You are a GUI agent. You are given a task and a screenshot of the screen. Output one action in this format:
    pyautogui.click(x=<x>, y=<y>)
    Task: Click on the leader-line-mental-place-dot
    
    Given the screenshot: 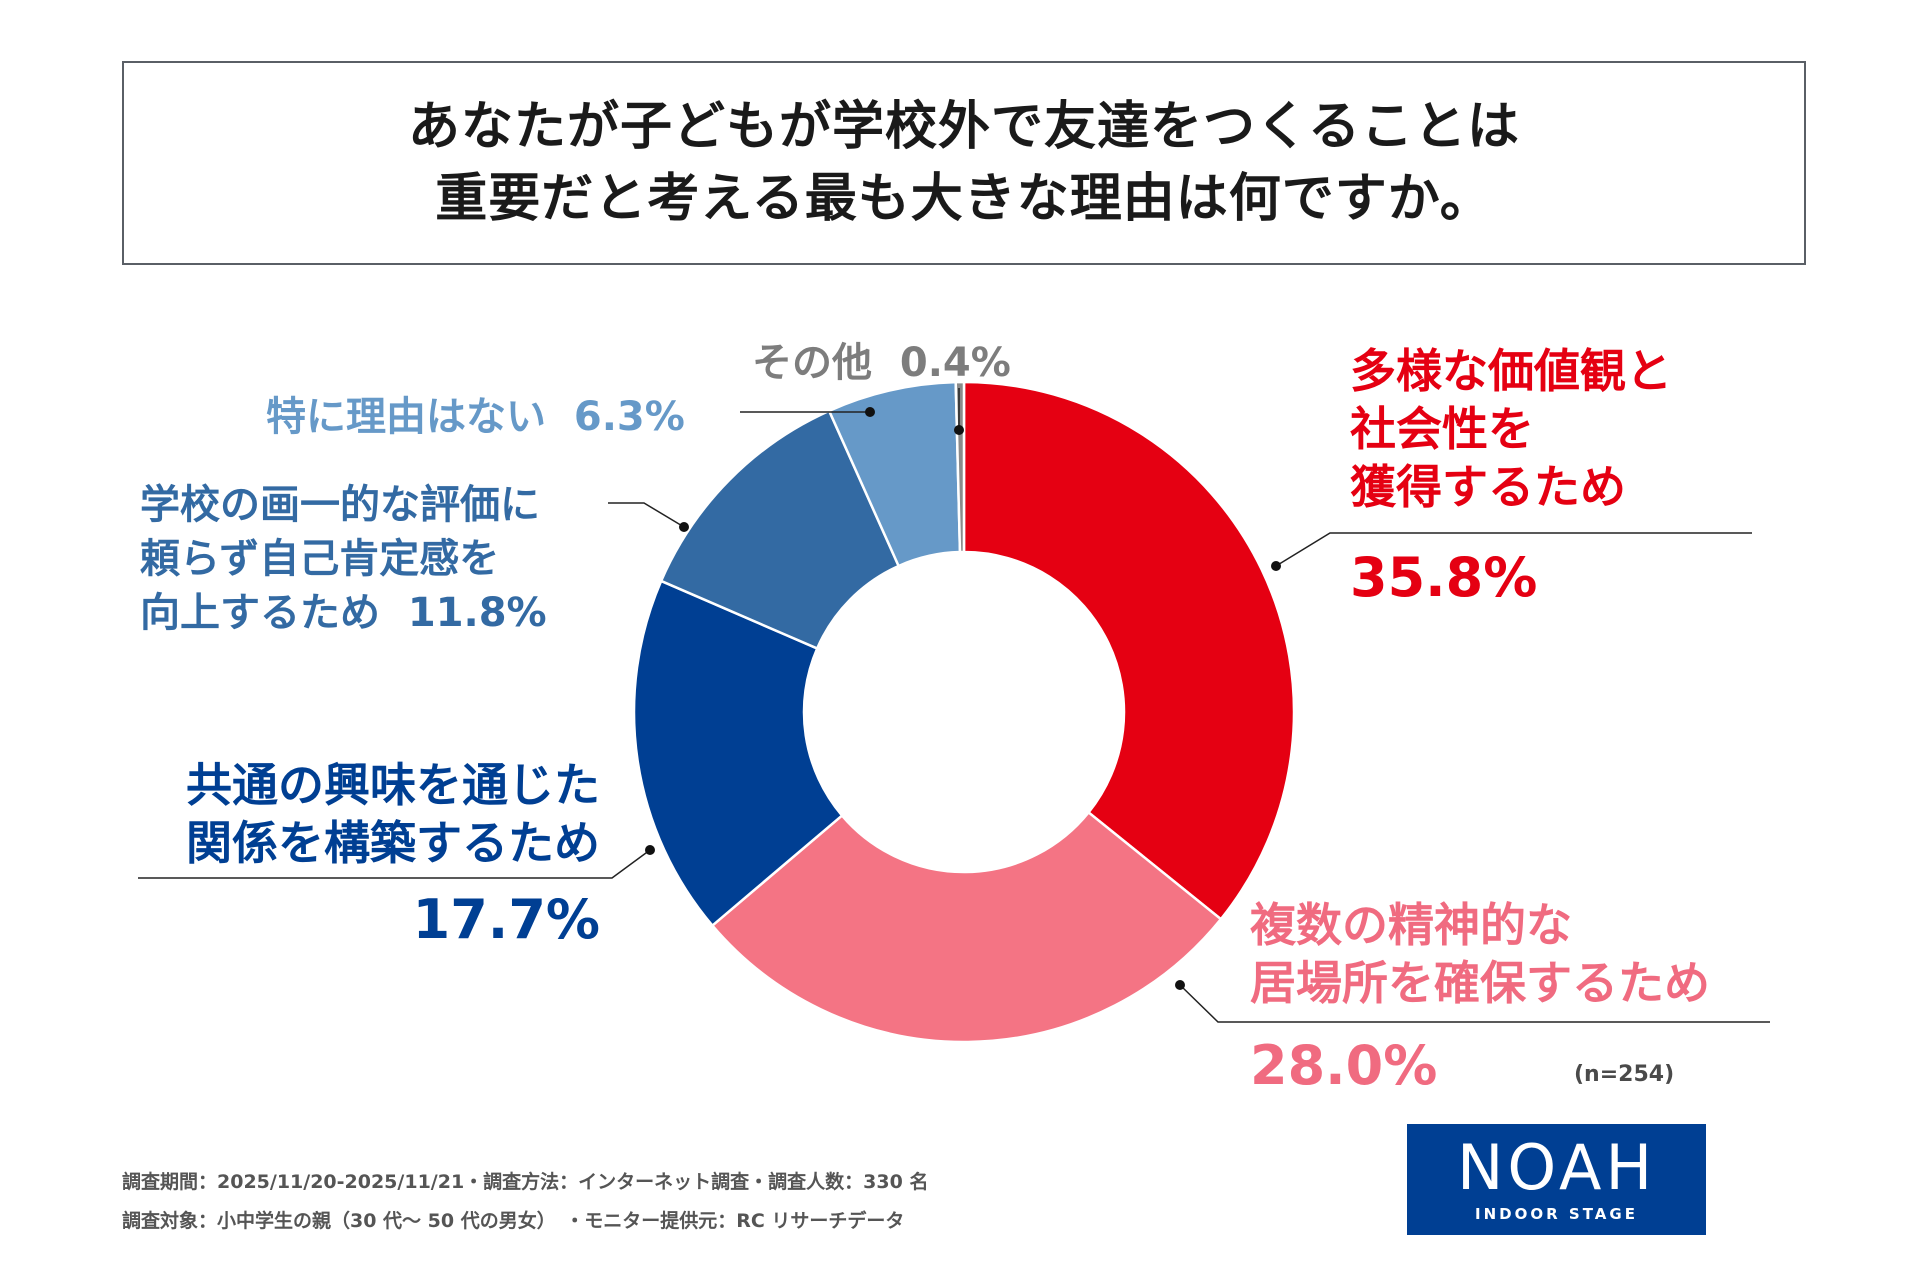 What is the action you would take?
    pyautogui.click(x=1180, y=985)
    